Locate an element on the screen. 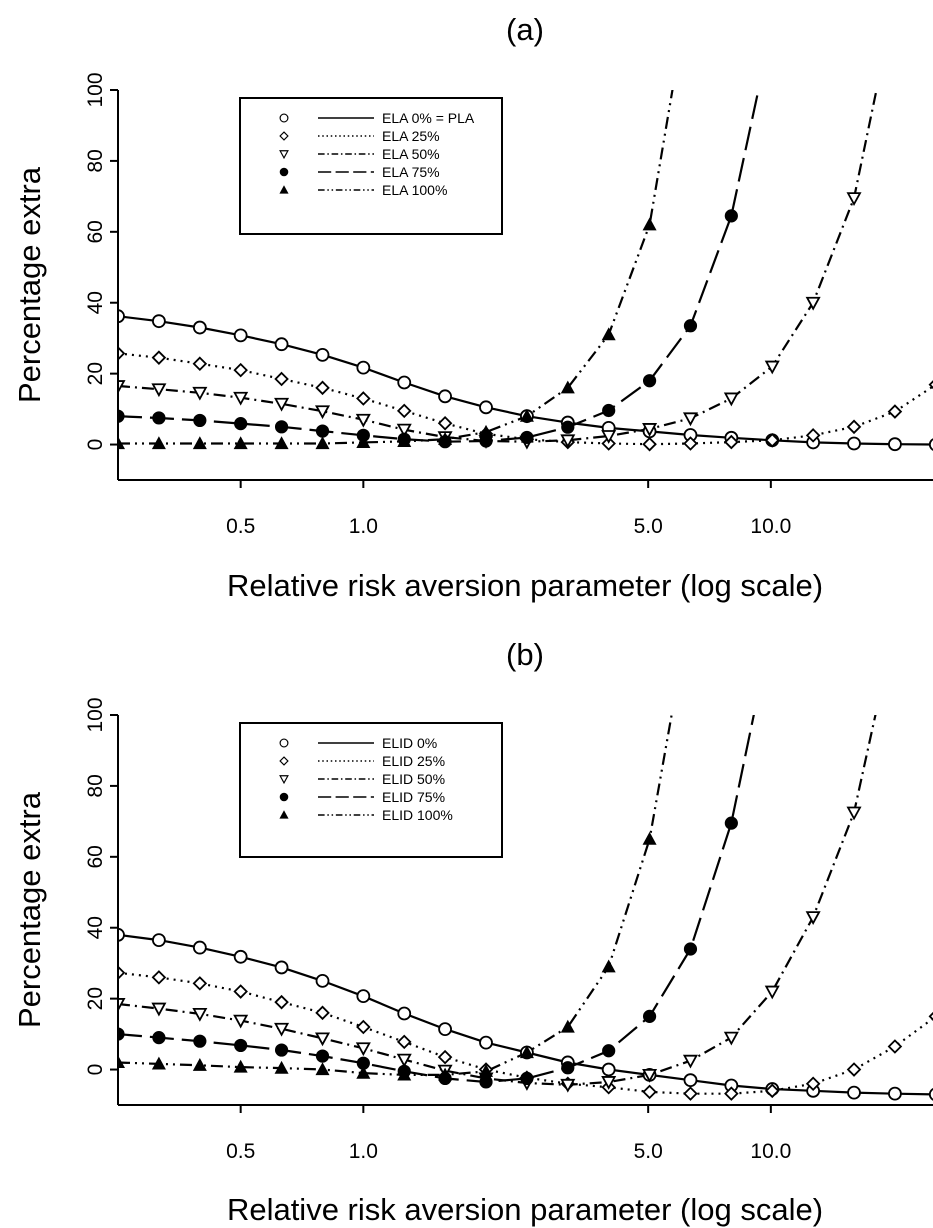 The height and width of the screenshot is (1228, 933). y-tick-label: 0 is located at coordinates (95, 445).